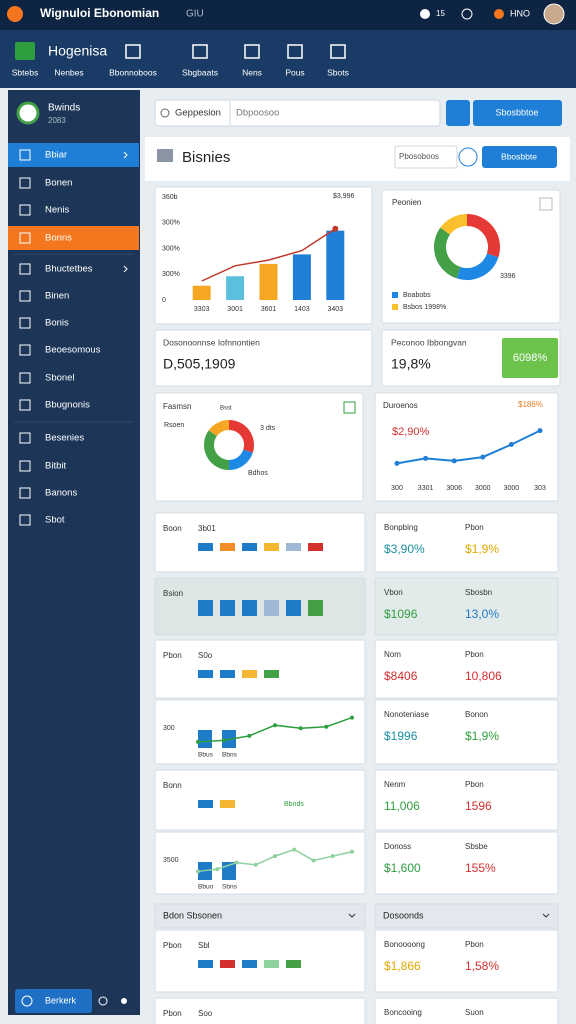  Describe the element at coordinates (57, 323) in the screenshot. I see `menu-item: Bonis` at that location.